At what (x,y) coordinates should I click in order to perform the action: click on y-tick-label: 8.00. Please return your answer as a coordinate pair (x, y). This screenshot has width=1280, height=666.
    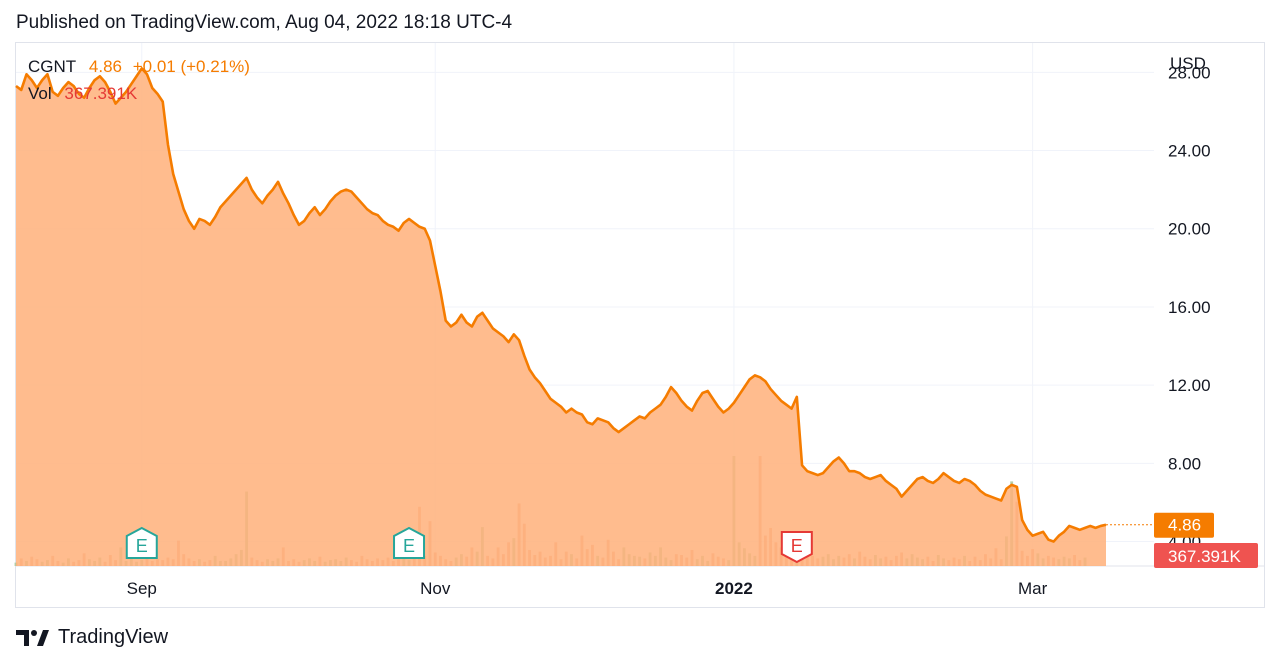
    Looking at the image, I should click on (1184, 463).